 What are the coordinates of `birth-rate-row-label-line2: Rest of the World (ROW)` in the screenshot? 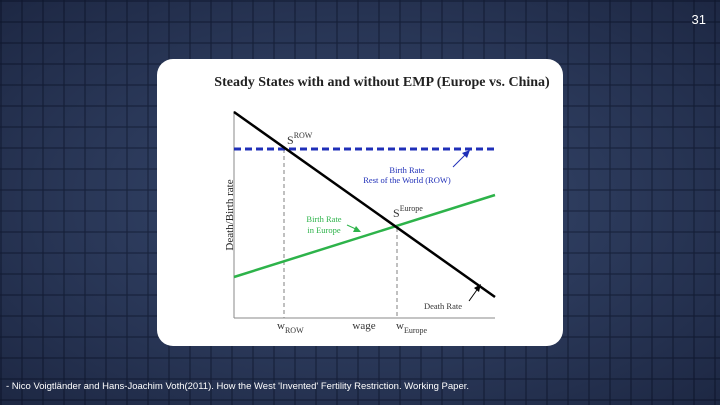 It's located at (407, 180).